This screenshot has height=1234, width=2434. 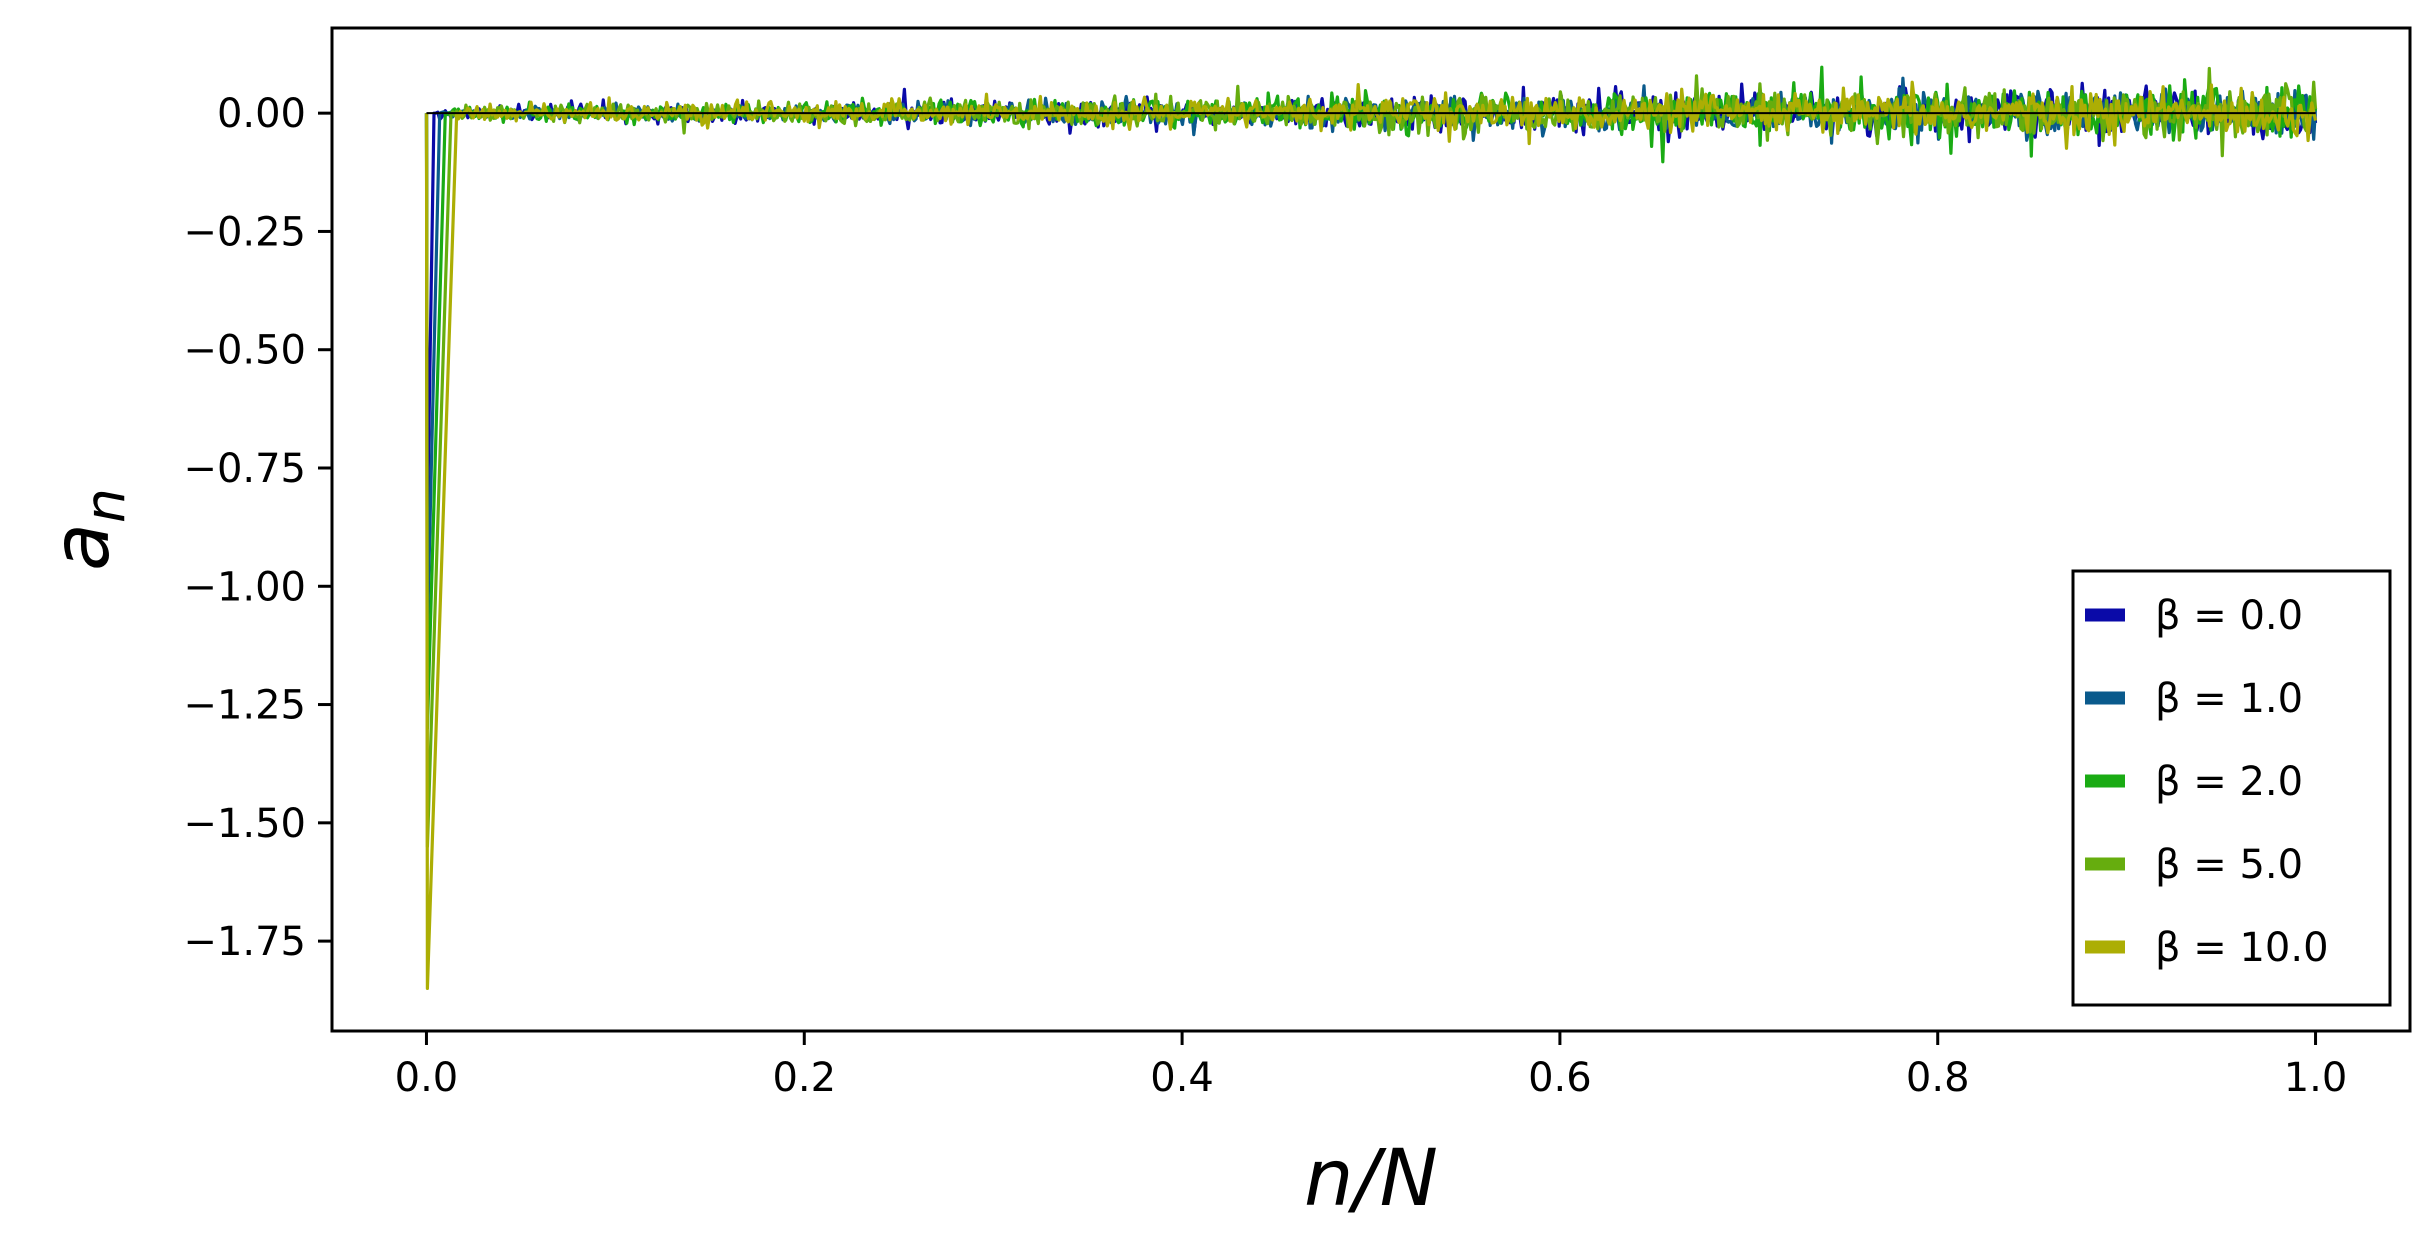 What do you see at coordinates (1182, 1078) in the screenshot?
I see `x-tick-label: 0.4` at bounding box center [1182, 1078].